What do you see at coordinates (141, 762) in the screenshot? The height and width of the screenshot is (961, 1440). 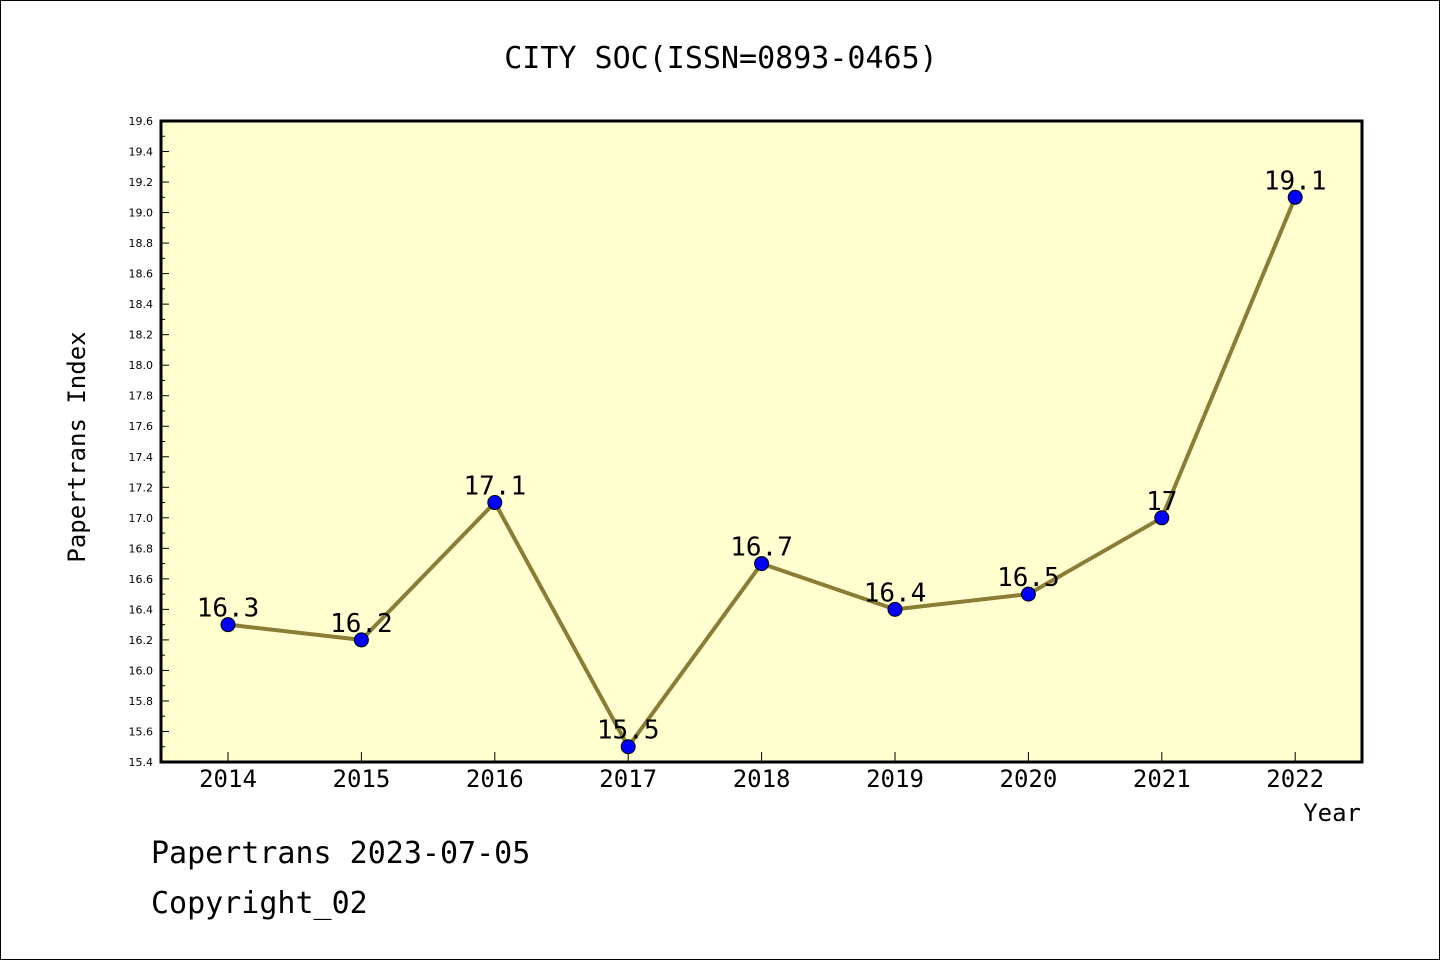 I see `y-tick-label: 15.4` at bounding box center [141, 762].